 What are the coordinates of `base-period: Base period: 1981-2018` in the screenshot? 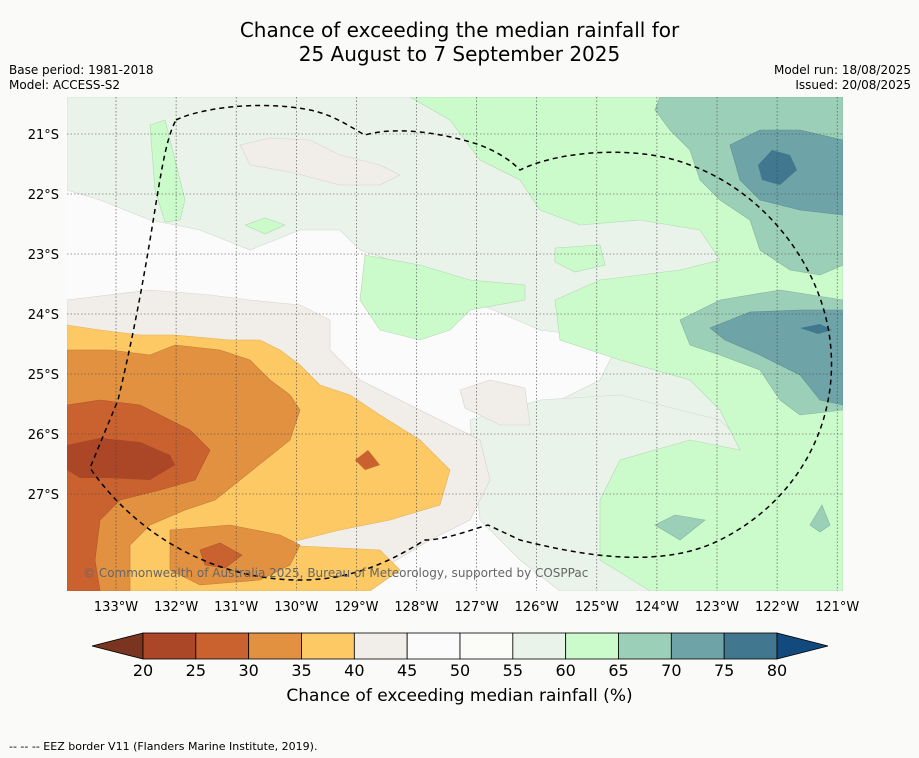 It's located at (81, 70).